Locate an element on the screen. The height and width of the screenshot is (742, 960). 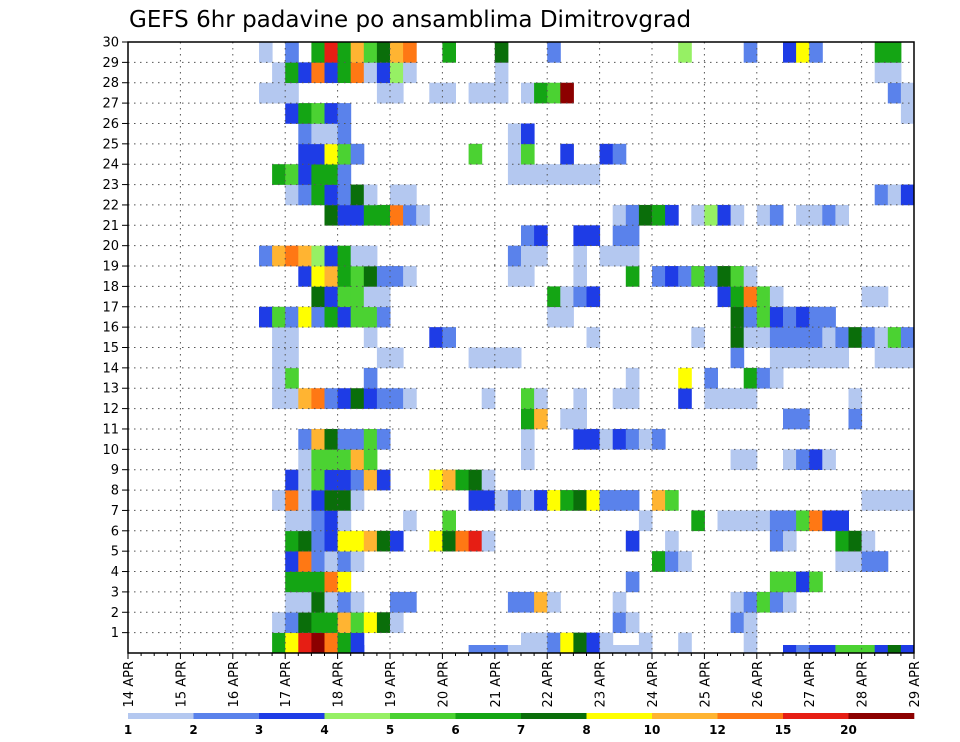
y-tick-label: 23 is located at coordinates (110, 185).